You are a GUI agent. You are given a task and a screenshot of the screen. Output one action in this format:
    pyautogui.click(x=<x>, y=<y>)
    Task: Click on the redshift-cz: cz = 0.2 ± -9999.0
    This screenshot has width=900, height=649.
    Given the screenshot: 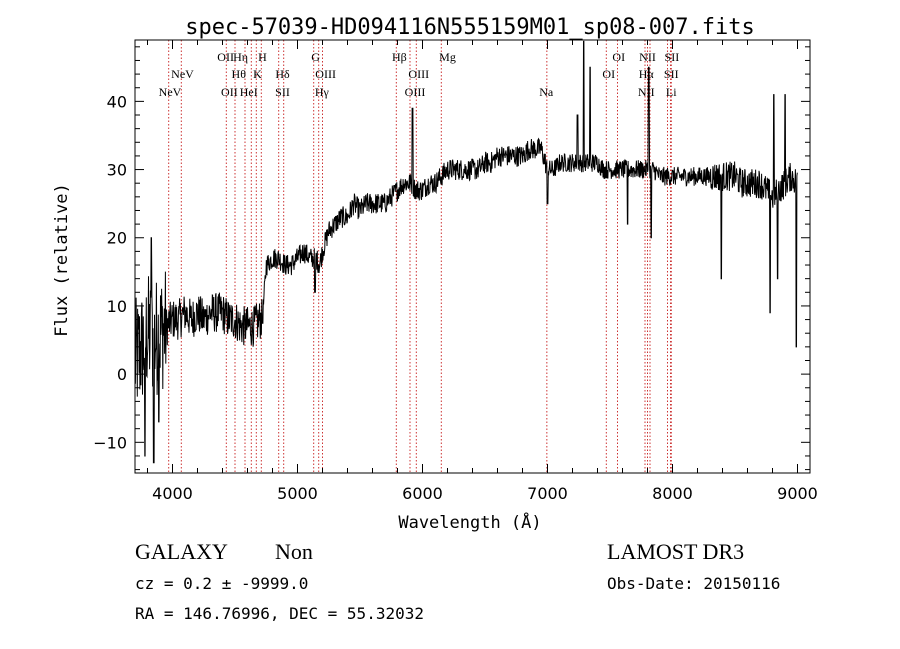 What is the action you would take?
    pyautogui.click(x=221, y=583)
    